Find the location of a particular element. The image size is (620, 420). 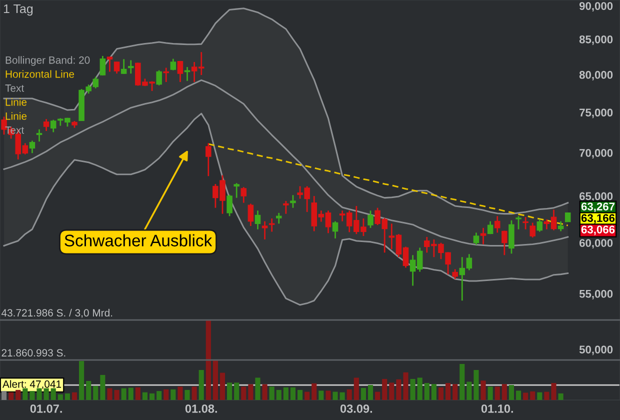

y-tick-label: 85,000 is located at coordinates (596, 40).